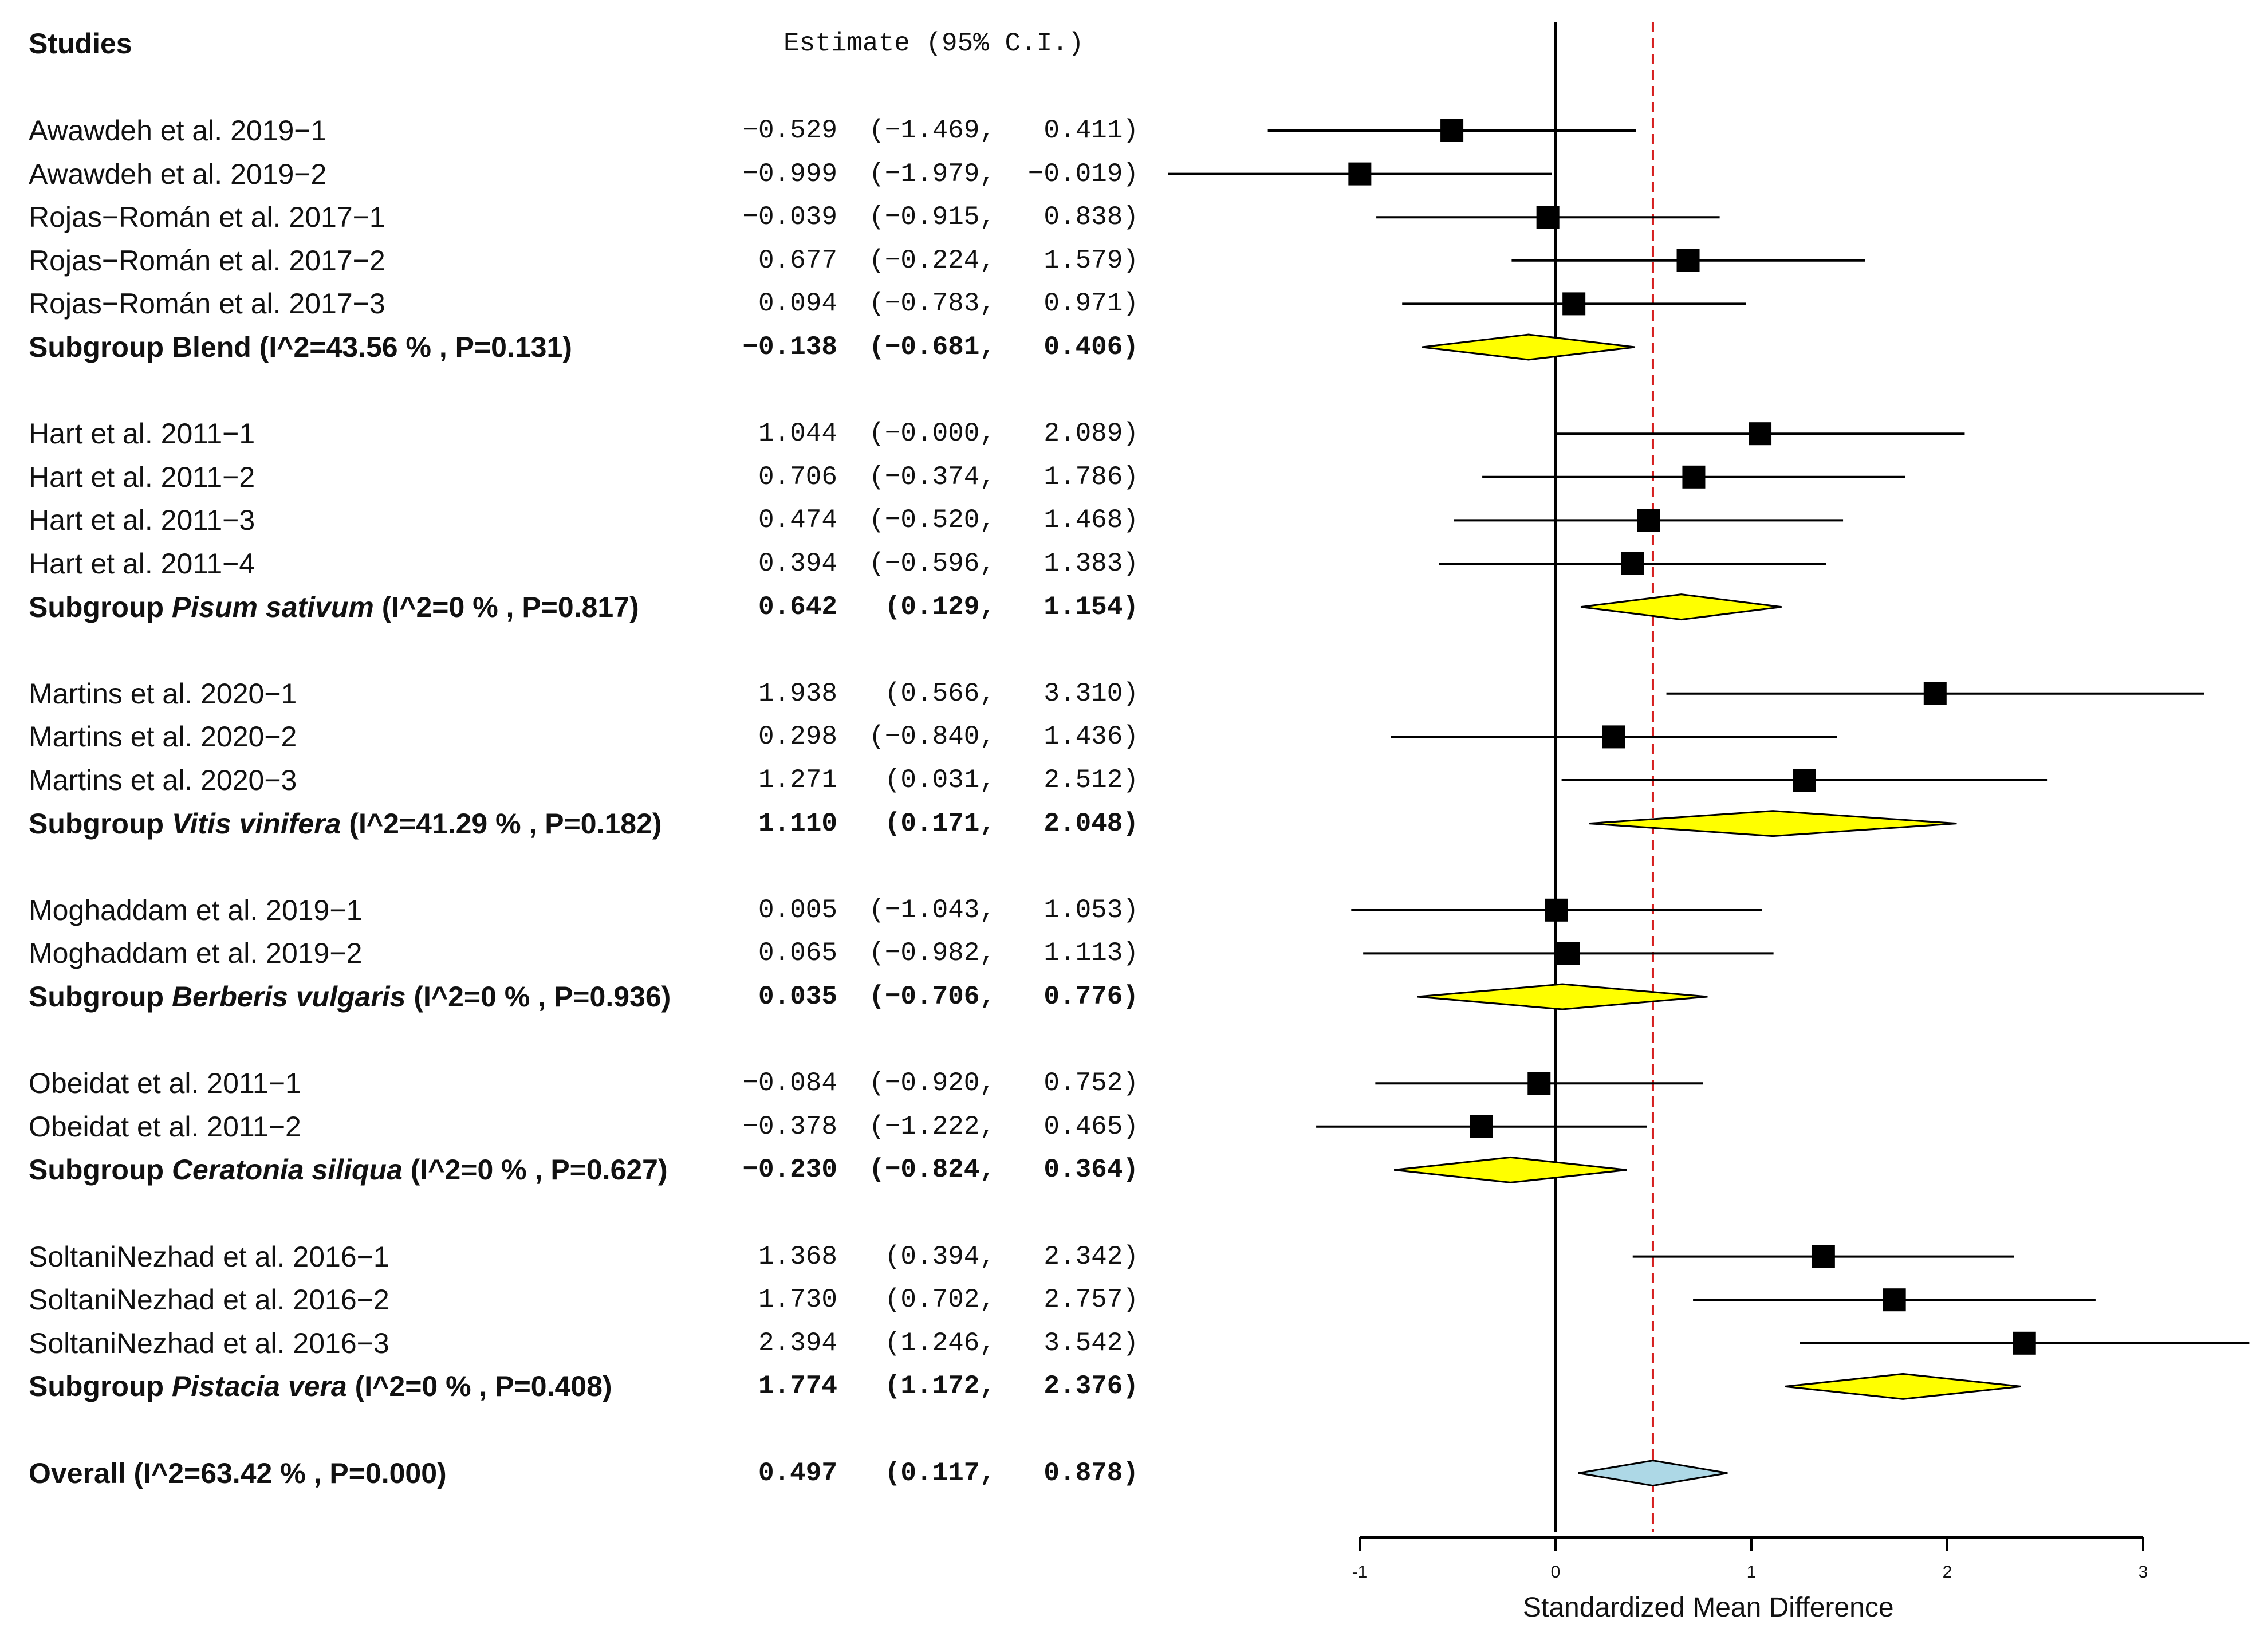 This screenshot has height=1636, width=2268. Describe the element at coordinates (798, 780) in the screenshot. I see `estimate-value: 1.271` at that location.